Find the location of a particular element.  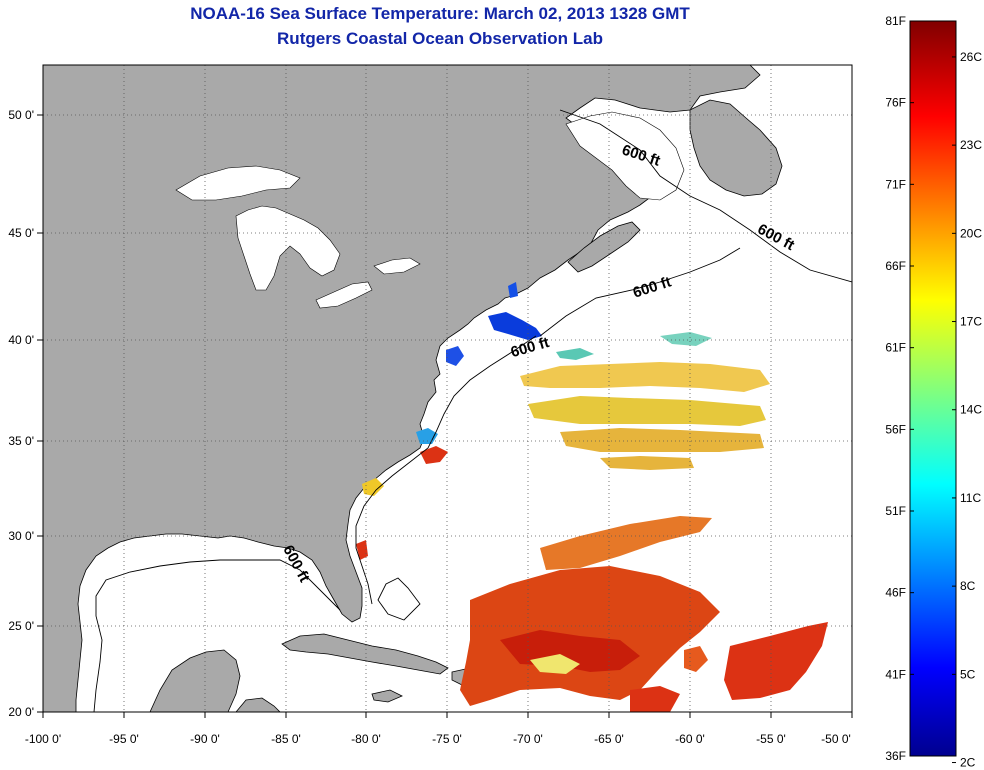

lat-label-30n: 30 0' is located at coordinates (21, 536).